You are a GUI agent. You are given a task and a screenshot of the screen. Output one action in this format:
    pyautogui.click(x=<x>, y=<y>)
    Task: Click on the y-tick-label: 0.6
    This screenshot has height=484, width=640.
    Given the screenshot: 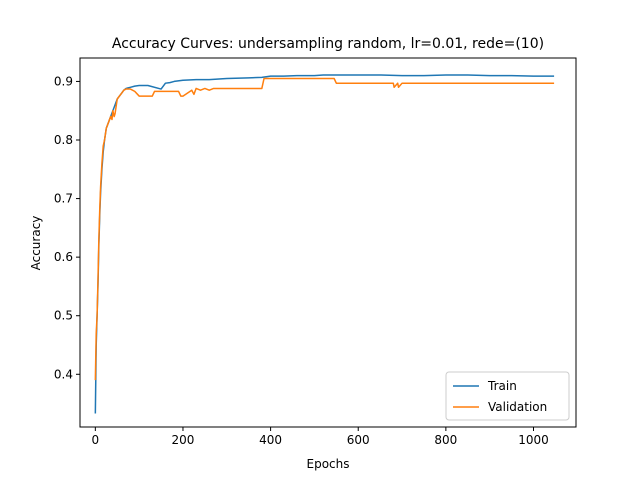 What is the action you would take?
    pyautogui.click(x=63, y=257)
    